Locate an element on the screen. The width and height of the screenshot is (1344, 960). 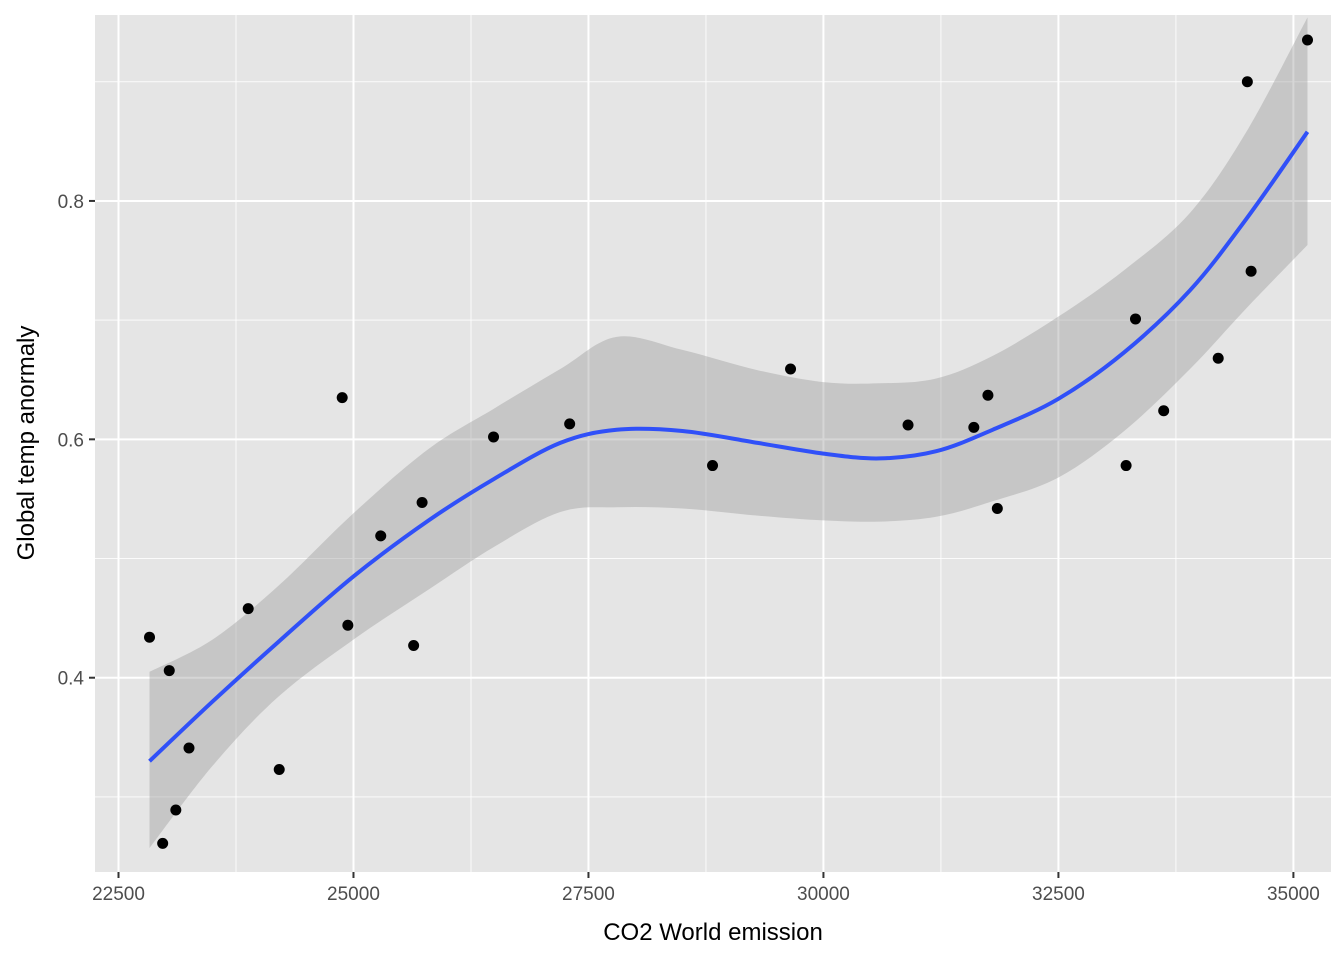
x-tick-label: 25000 is located at coordinates (353, 894).